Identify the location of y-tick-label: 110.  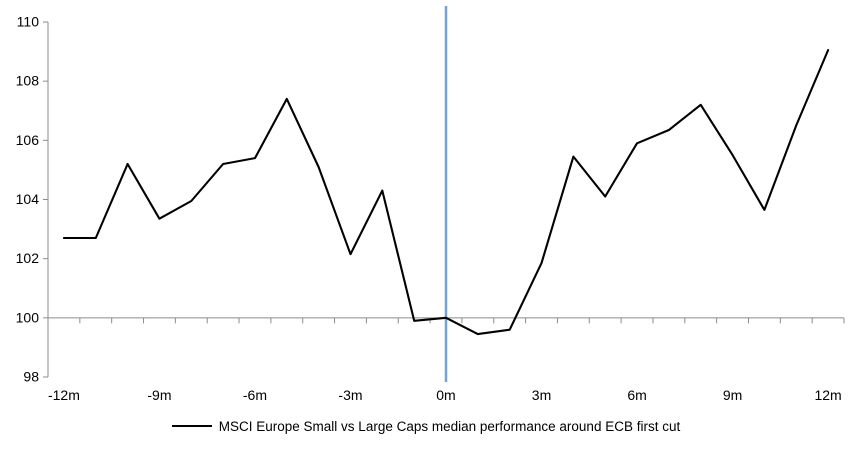
(28, 22).